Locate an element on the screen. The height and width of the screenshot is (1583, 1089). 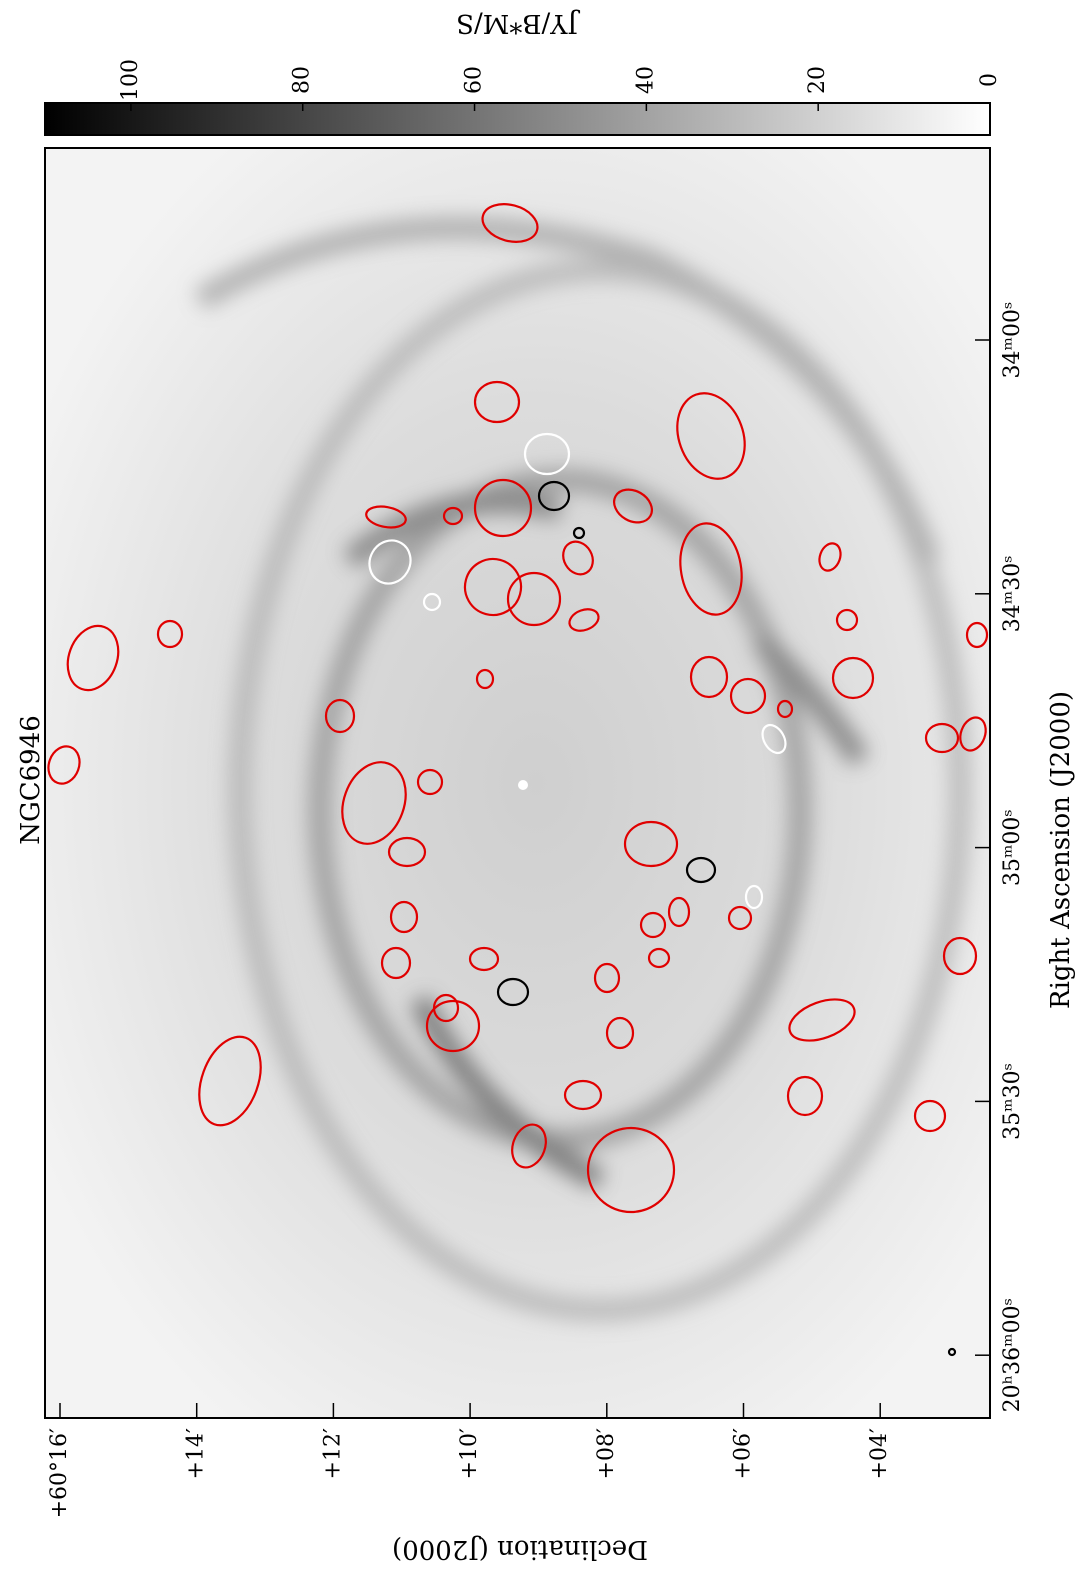
dec-tick-label: +04′ is located at coordinates (879, 1453).